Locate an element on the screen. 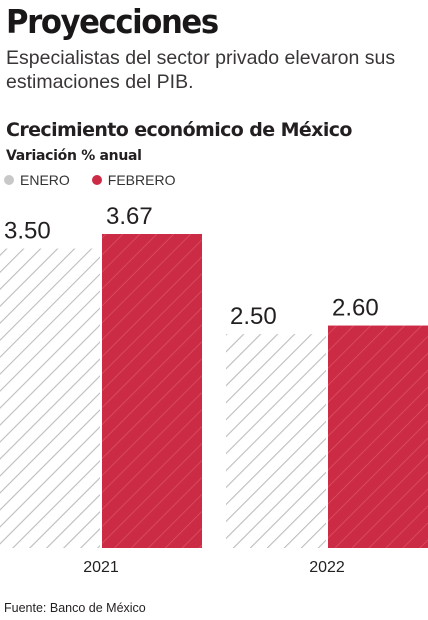  data-label-febrero-2021: 3.67 is located at coordinates (129, 216).